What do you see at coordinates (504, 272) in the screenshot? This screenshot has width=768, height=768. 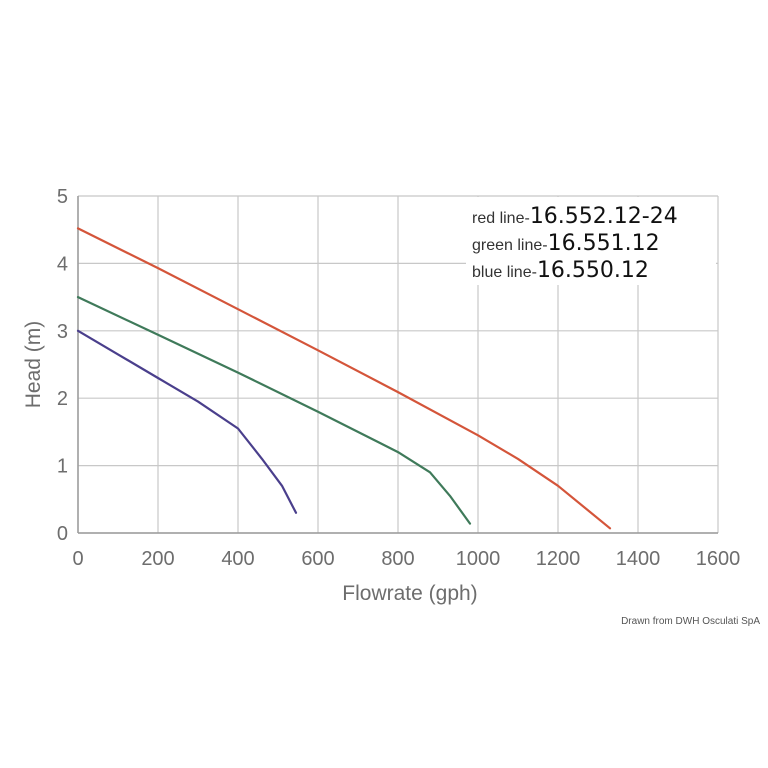 I see `legend-prefix: blue line-` at bounding box center [504, 272].